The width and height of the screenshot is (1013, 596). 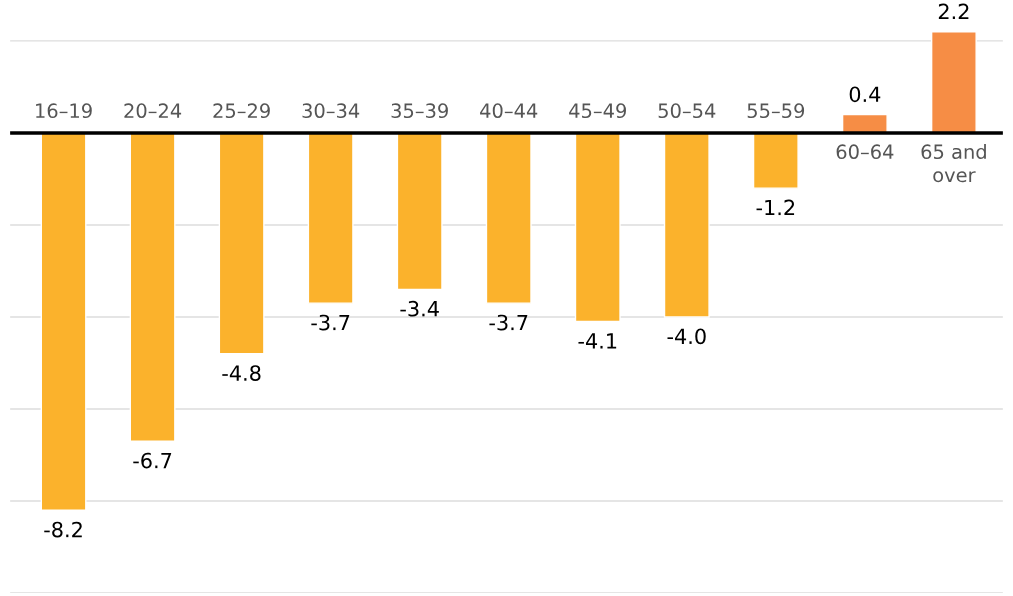 I want to click on x-tick-label: 35–39, so click(x=419, y=111).